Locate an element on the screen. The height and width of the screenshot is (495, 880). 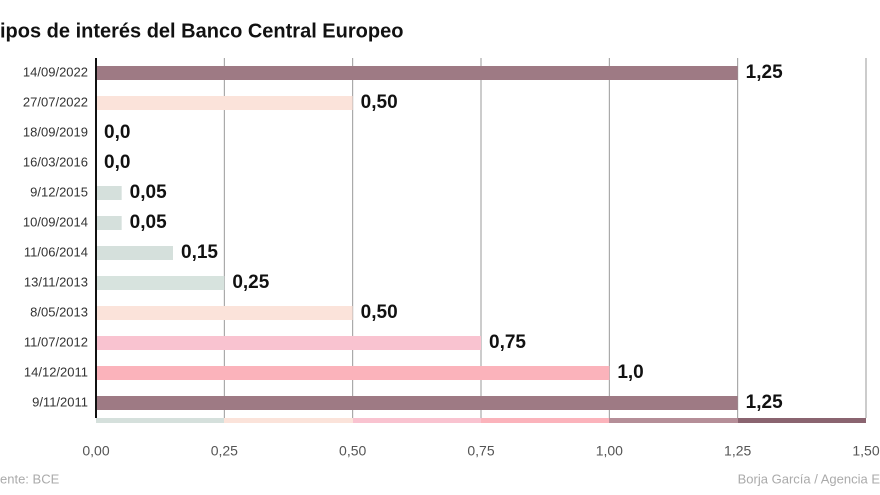
x-tick-label: 1,00 is located at coordinates (609, 451).